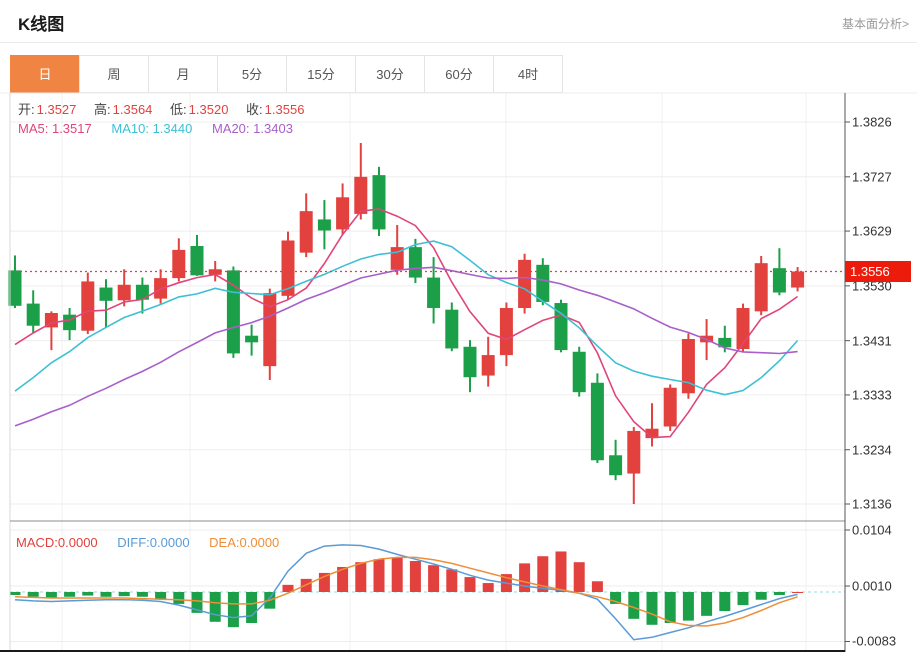 Image resolution: width=917 pixels, height=654 pixels. What do you see at coordinates (872, 286) in the screenshot?
I see `price-tick-label: 1.3530` at bounding box center [872, 286].